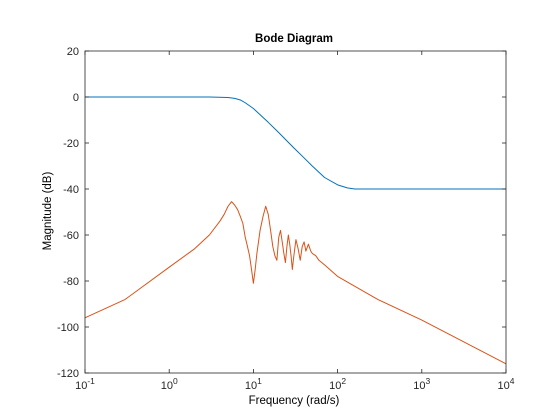 The height and width of the screenshot is (420, 560). What do you see at coordinates (68, 328) in the screenshot?
I see `y-tick-label: -100` at bounding box center [68, 328].